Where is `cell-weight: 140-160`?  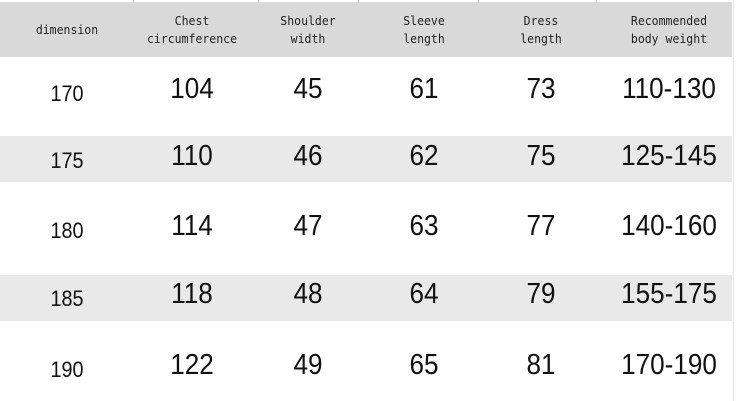 cell-weight: 140-160 is located at coordinates (669, 225).